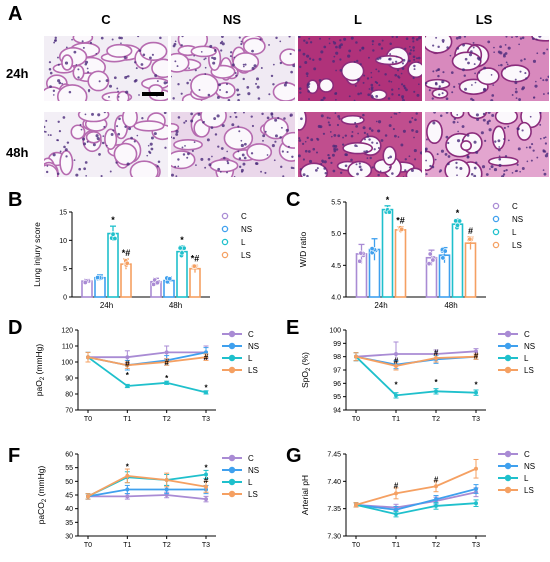 This screenshot has height=562, width=550. Describe the element at coordinates (336, 266) in the screenshot. I see `y-tick-label: 4.5` at that location.